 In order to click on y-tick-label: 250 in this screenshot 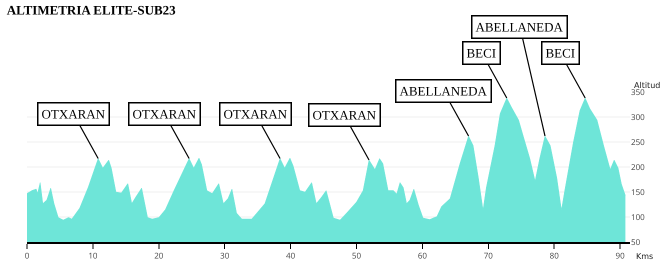, I will do `click(638, 142)`.